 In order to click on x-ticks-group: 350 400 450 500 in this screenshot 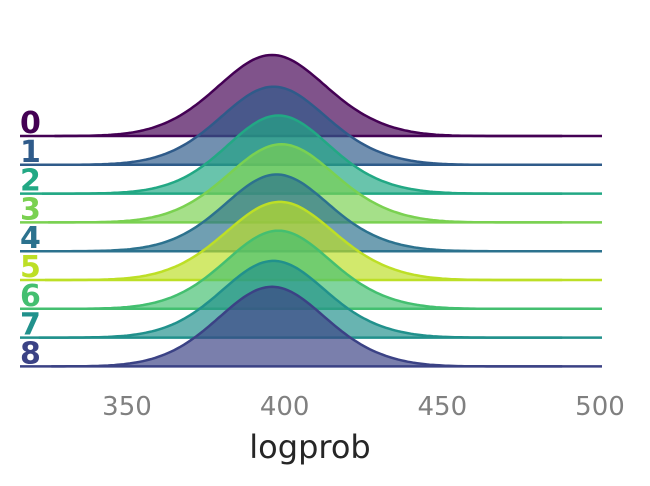, I will do `click(363, 407)`.